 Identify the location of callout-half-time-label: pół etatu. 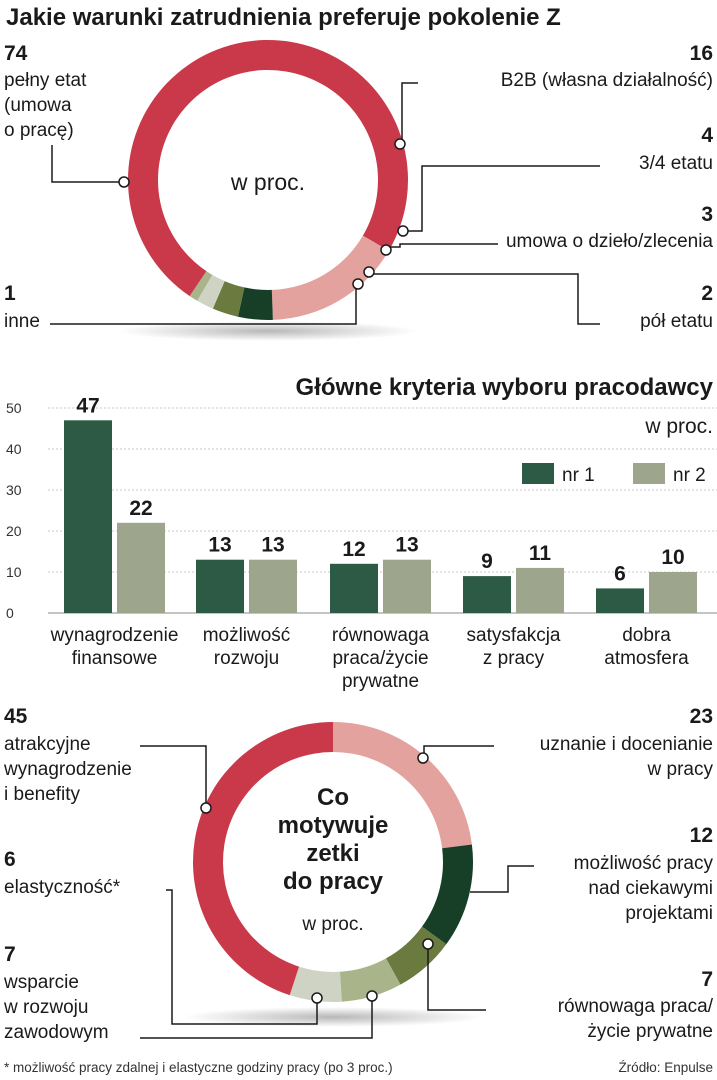
(676, 321).